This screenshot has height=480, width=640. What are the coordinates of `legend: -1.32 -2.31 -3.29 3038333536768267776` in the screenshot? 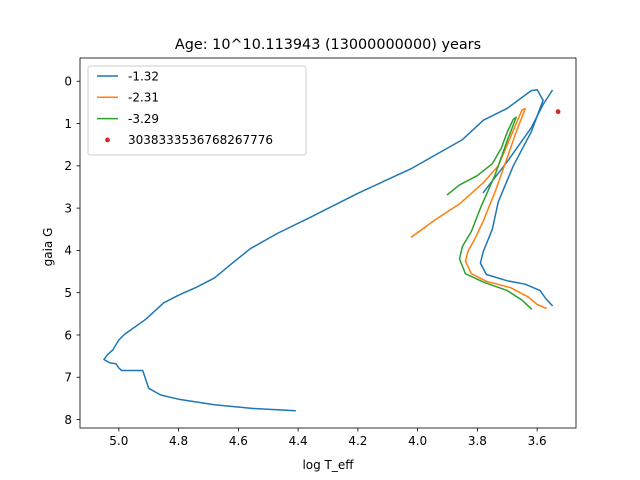 It's located at (197, 110).